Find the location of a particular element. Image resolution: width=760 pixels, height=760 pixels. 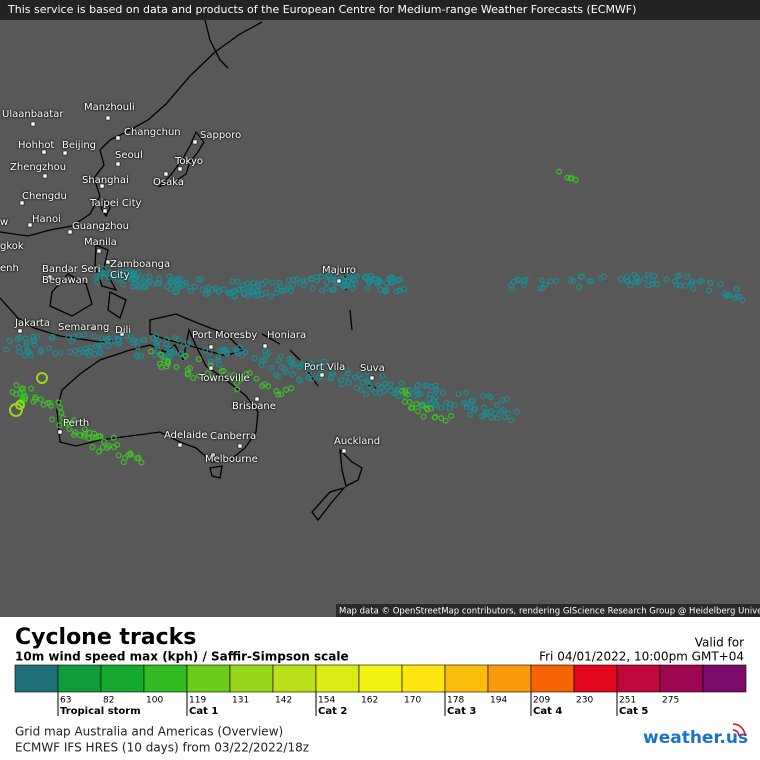

city-label: Semarang is located at coordinates (84, 327).